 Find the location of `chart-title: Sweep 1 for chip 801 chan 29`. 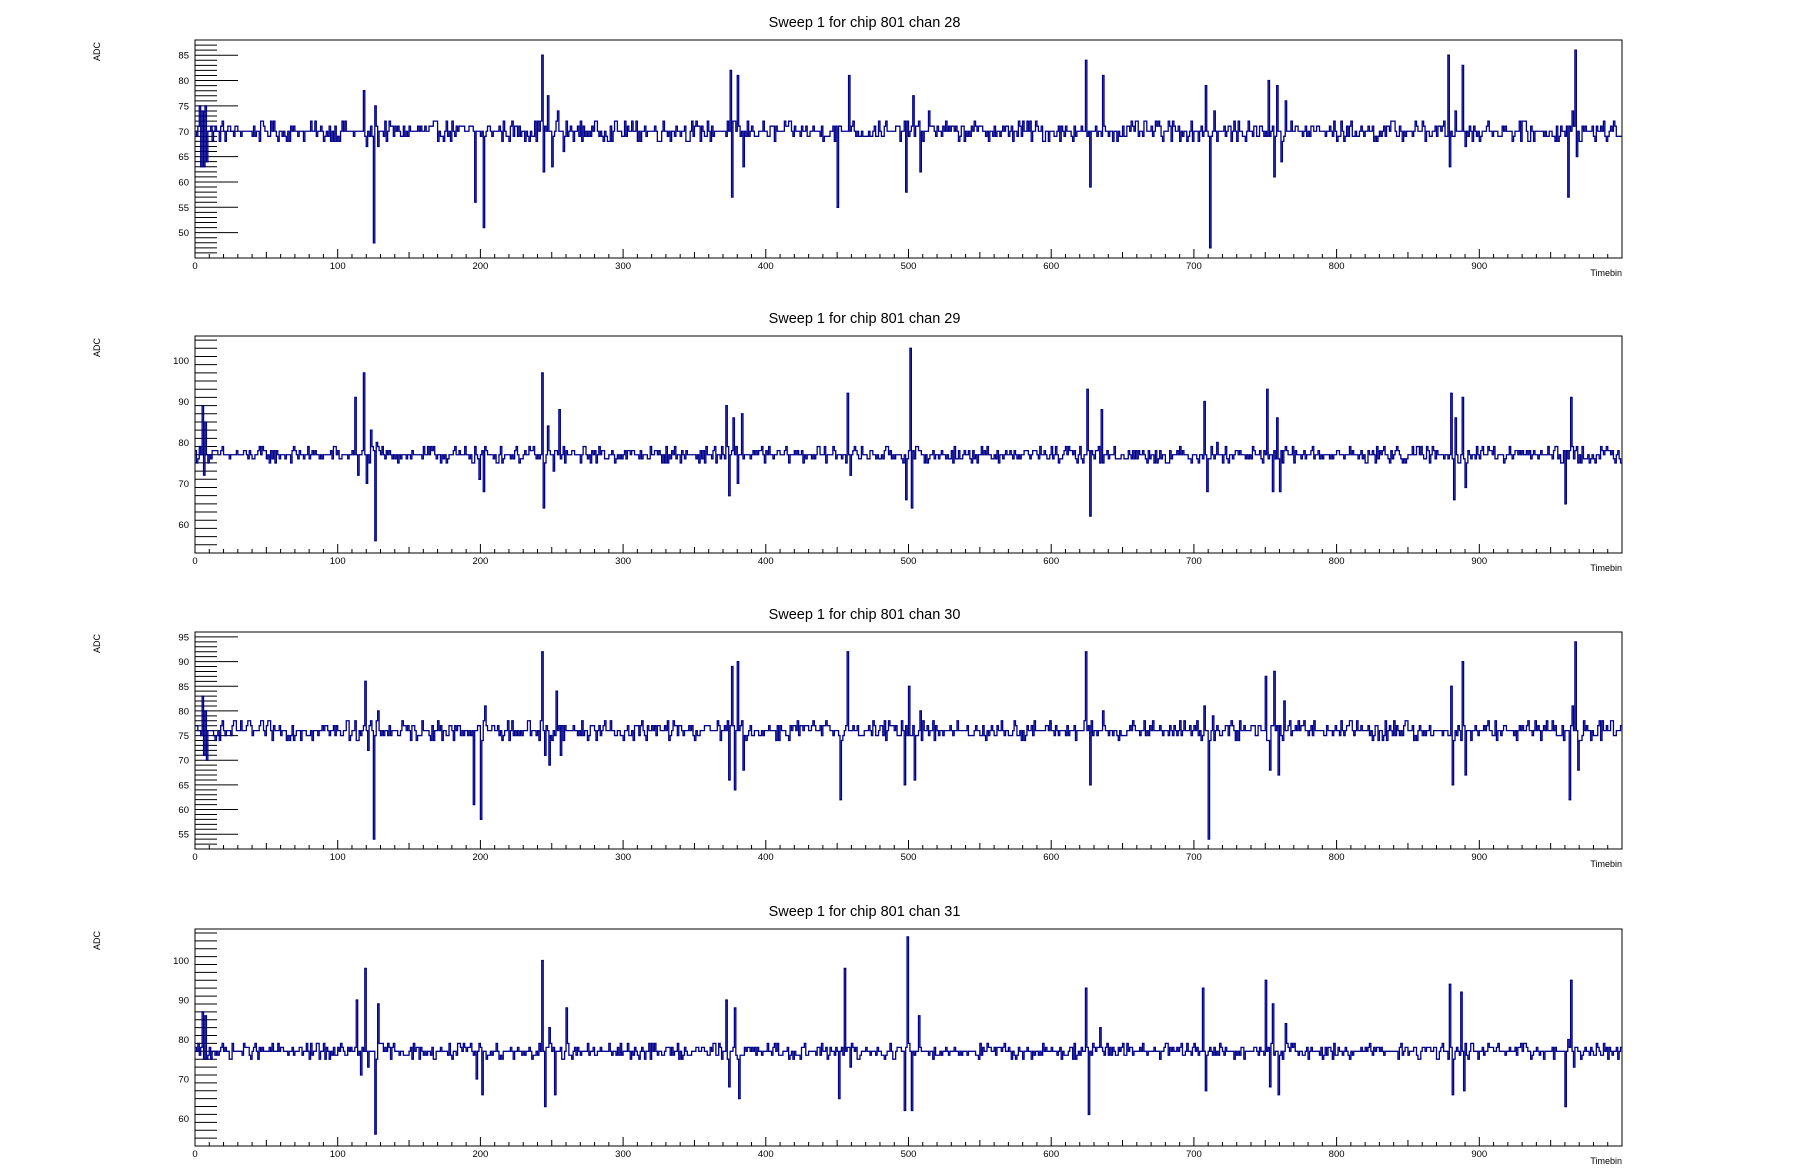

chart-title: Sweep 1 for chip 801 chan 29 is located at coordinates (865, 319).